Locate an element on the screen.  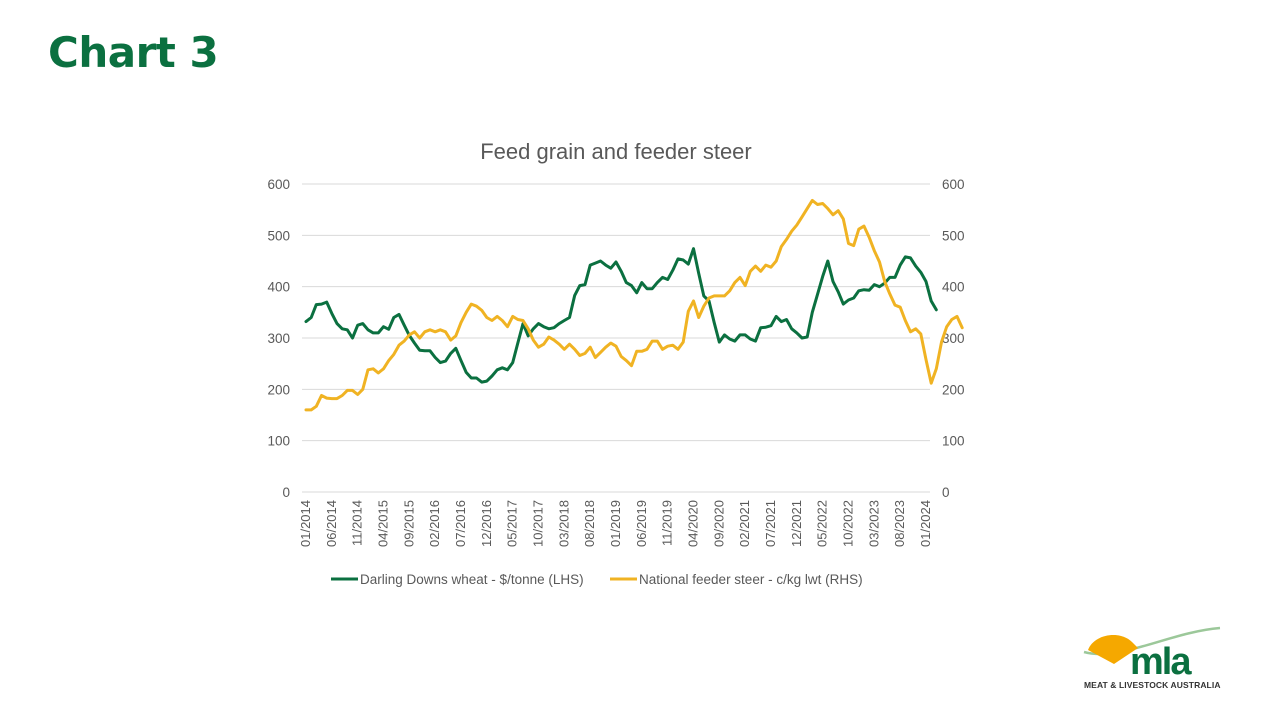
logo-sun-icon is located at coordinates (1113, 649).